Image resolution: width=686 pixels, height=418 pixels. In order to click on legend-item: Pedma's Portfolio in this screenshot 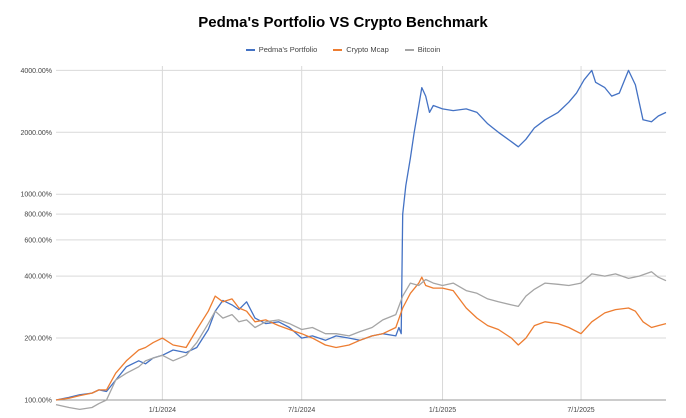, I will do `click(281, 49)`.